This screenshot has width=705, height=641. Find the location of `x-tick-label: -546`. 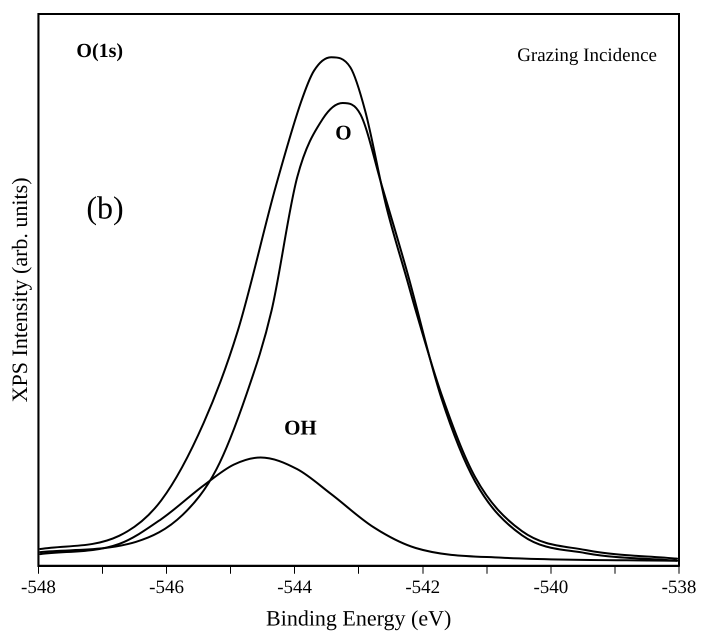

x-tick-label: -546 is located at coordinates (166, 587).